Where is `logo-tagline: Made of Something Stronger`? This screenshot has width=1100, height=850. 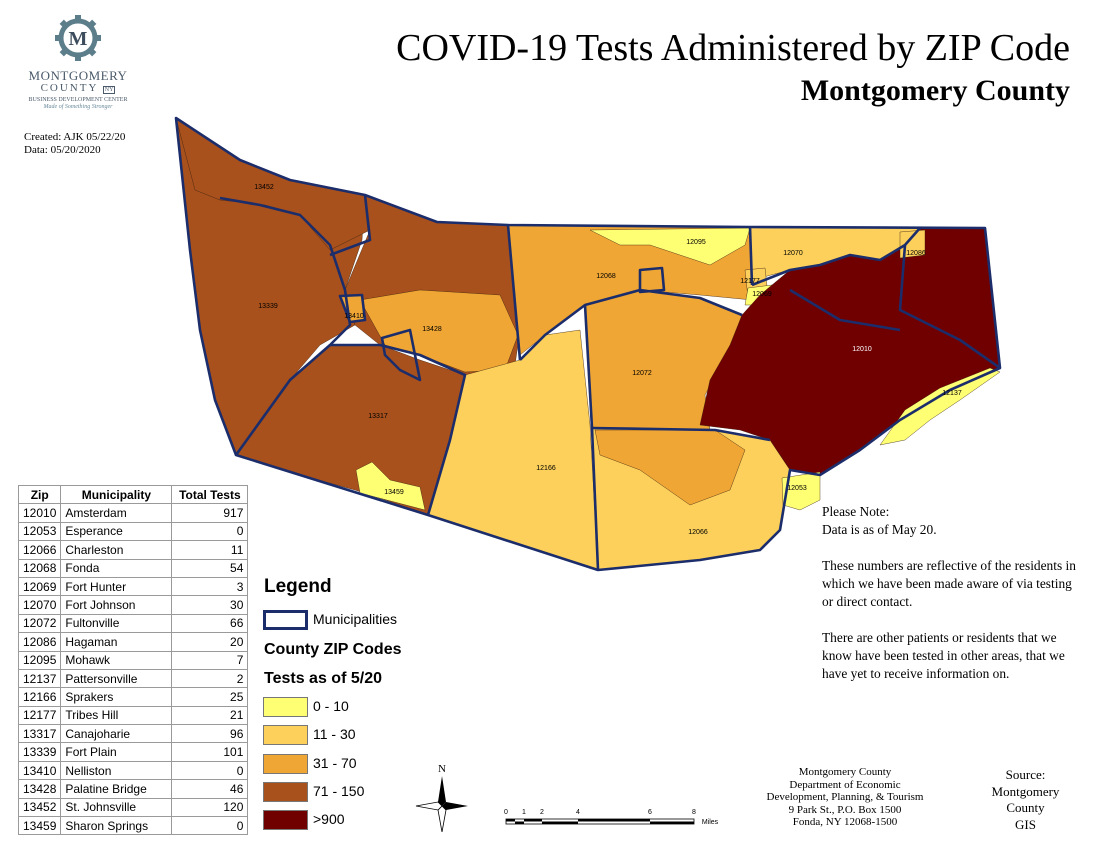 logo-tagline: Made of Something Stronger is located at coordinates (78, 107).